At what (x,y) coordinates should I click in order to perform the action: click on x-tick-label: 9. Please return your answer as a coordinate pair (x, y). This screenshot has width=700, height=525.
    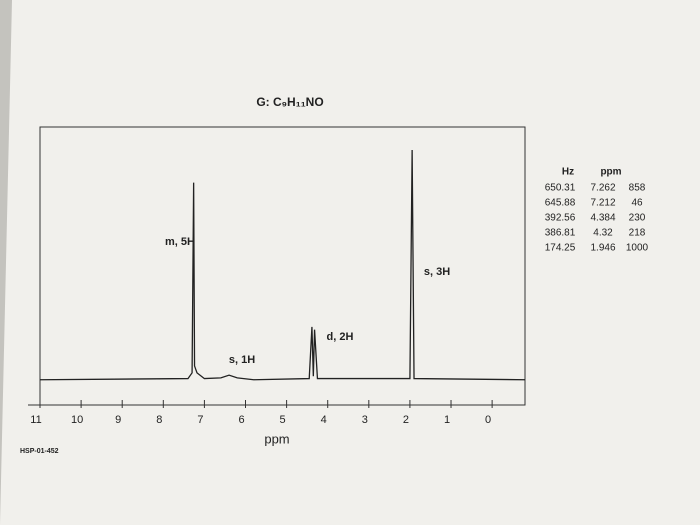
    Looking at the image, I should click on (118, 420).